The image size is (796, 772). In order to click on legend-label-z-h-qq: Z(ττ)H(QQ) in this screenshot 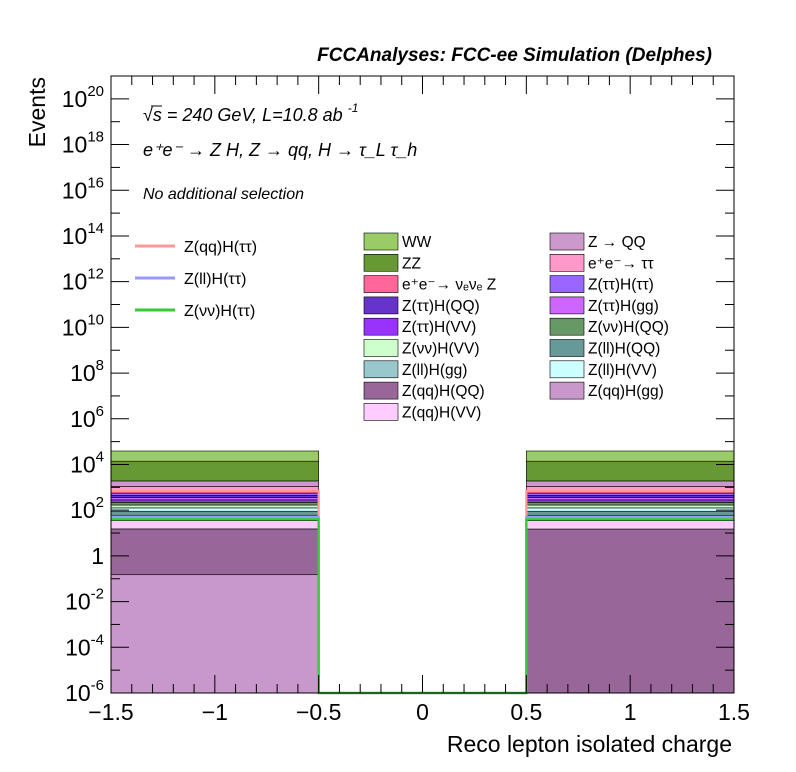, I will do `click(441, 306)`.